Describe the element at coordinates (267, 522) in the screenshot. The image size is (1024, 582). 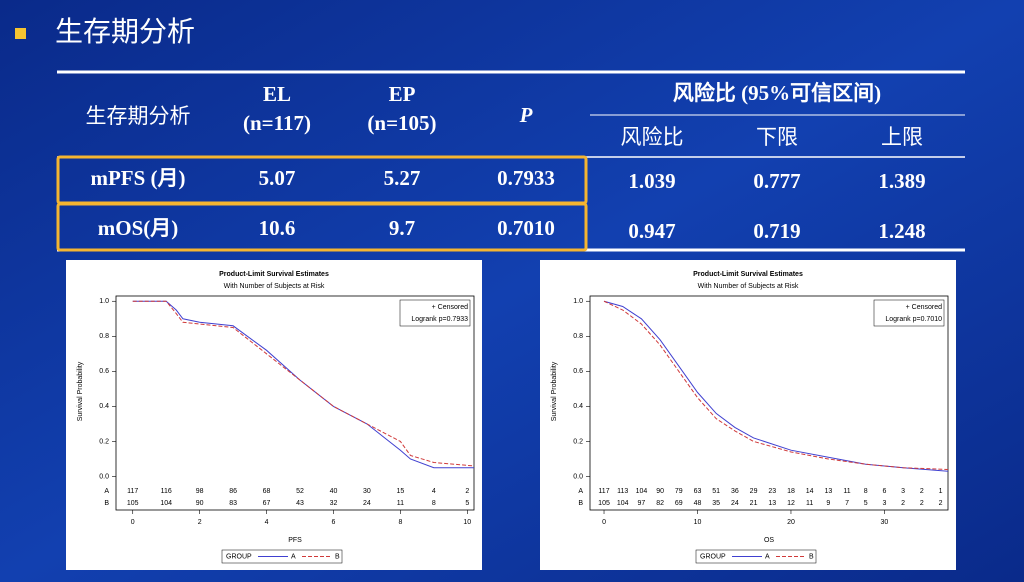
I see `x-tick-label: 4` at that location.